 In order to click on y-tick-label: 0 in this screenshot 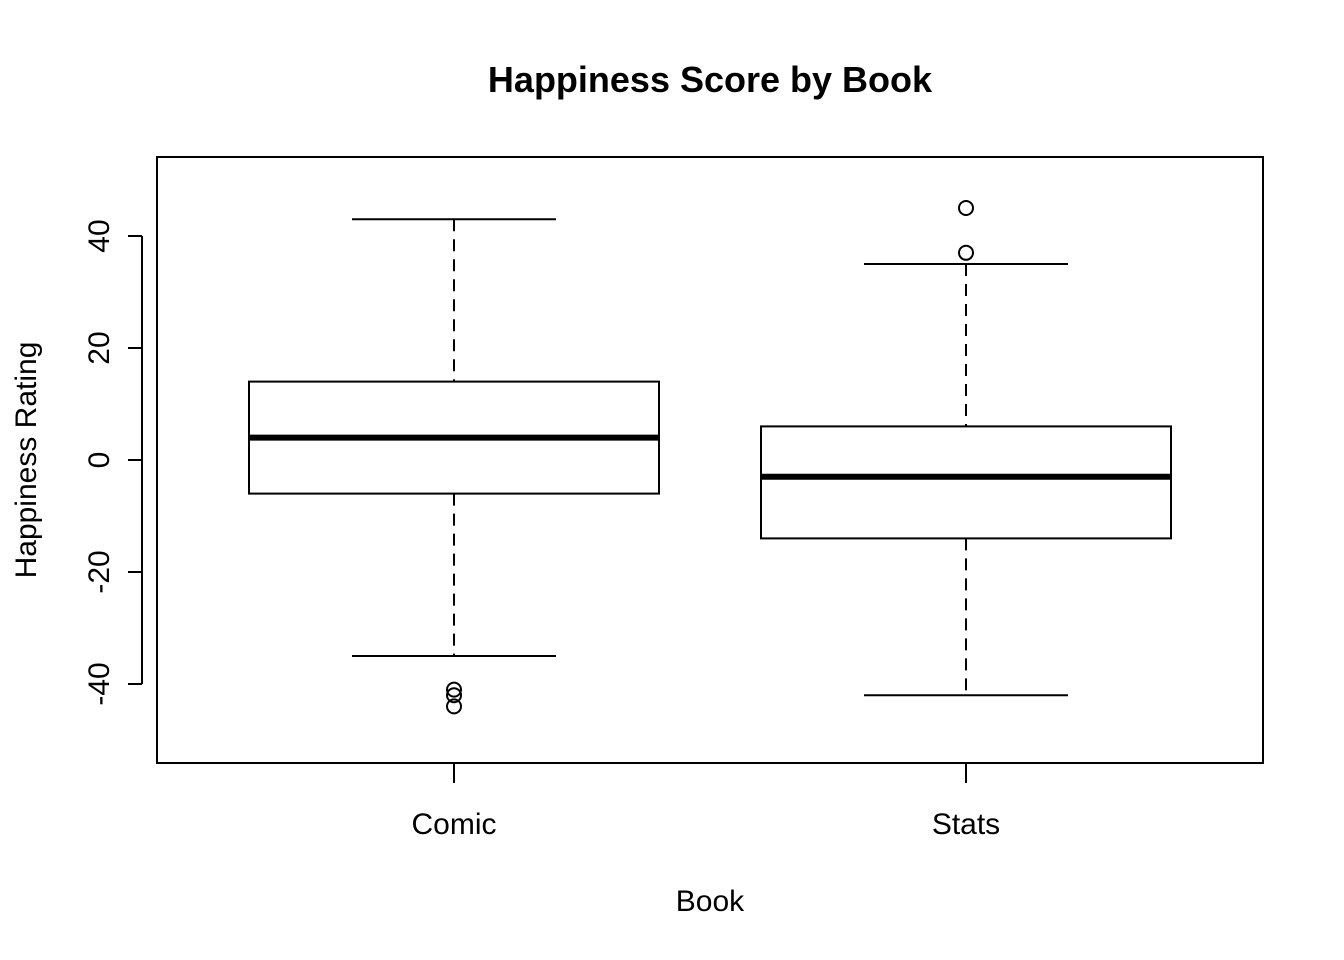, I will do `click(99, 460)`.